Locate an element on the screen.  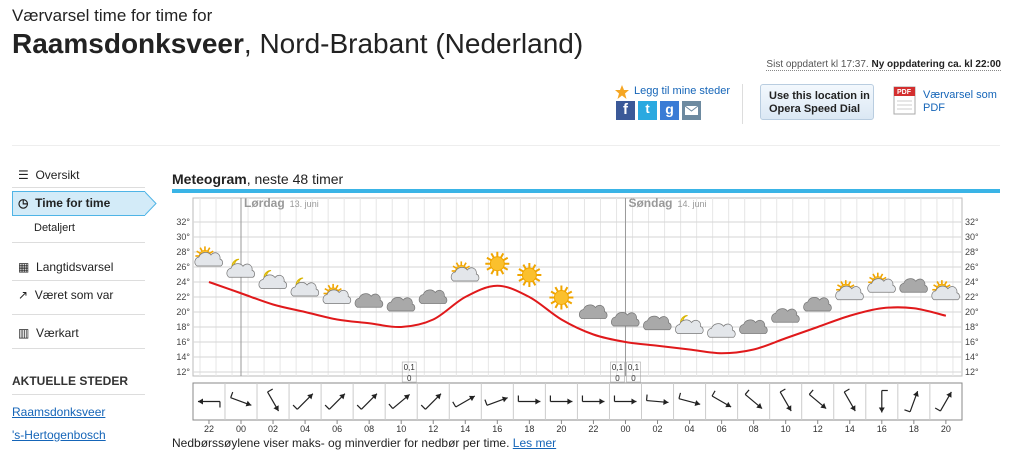
place-link: Raamsdonksveer is located at coordinates (59, 412).